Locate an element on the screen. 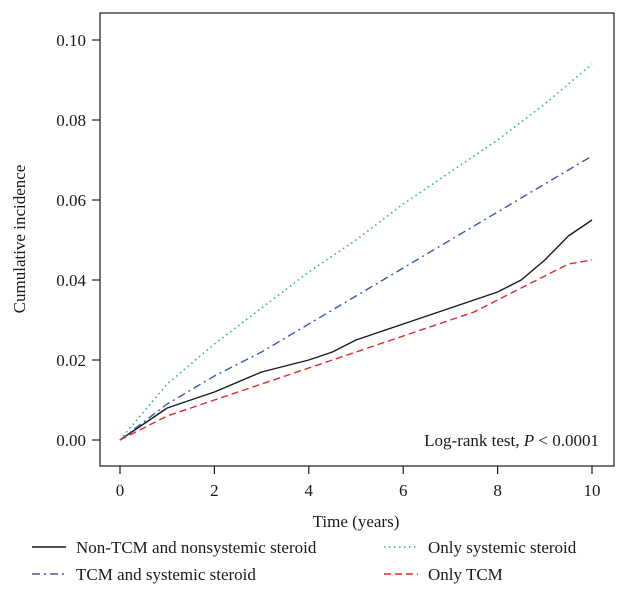 The image size is (626, 590). y-tick-label: 0.08 is located at coordinates (71, 120).